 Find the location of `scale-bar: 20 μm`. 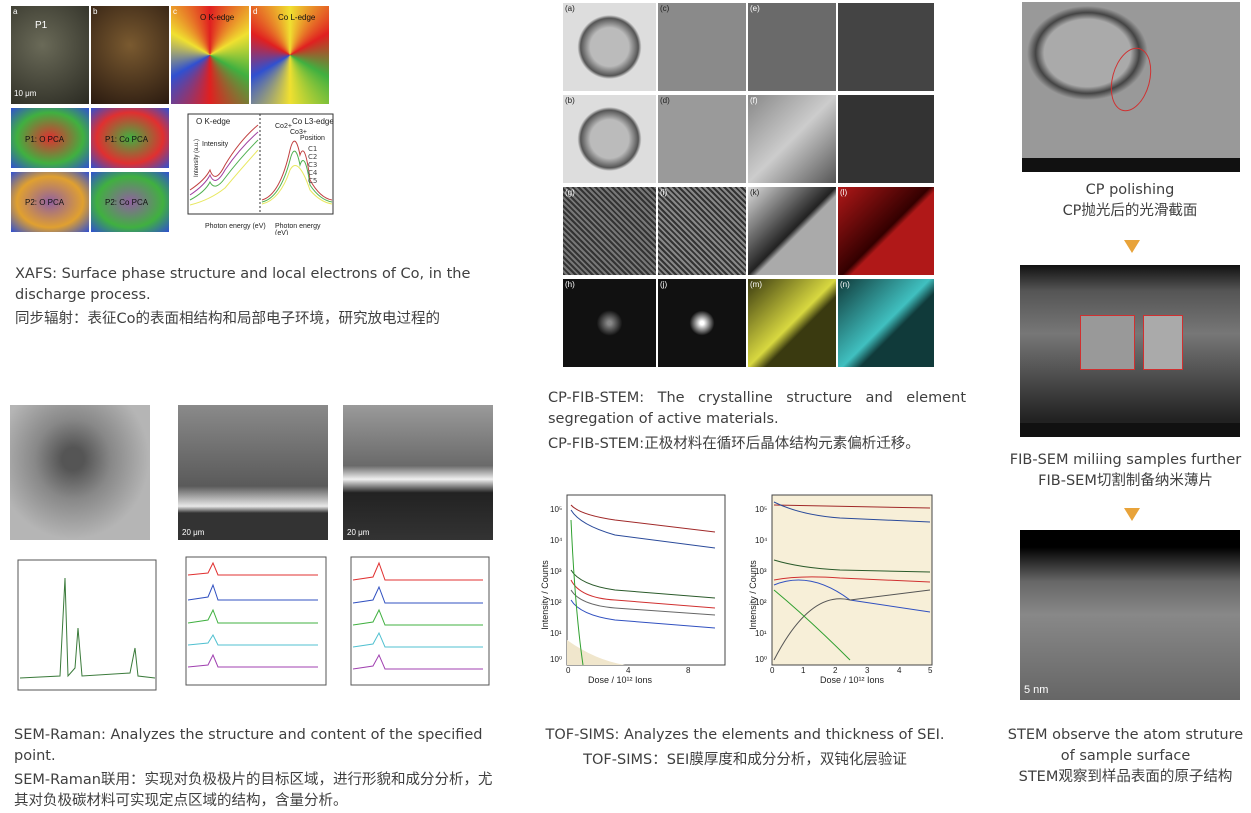

scale-bar: 20 μm is located at coordinates (358, 532).